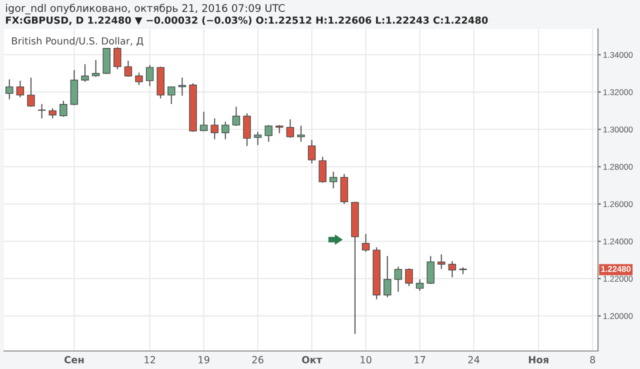 The height and width of the screenshot is (369, 640). What do you see at coordinates (74, 360) in the screenshot?
I see `x-tick-label: Сен` at bounding box center [74, 360].